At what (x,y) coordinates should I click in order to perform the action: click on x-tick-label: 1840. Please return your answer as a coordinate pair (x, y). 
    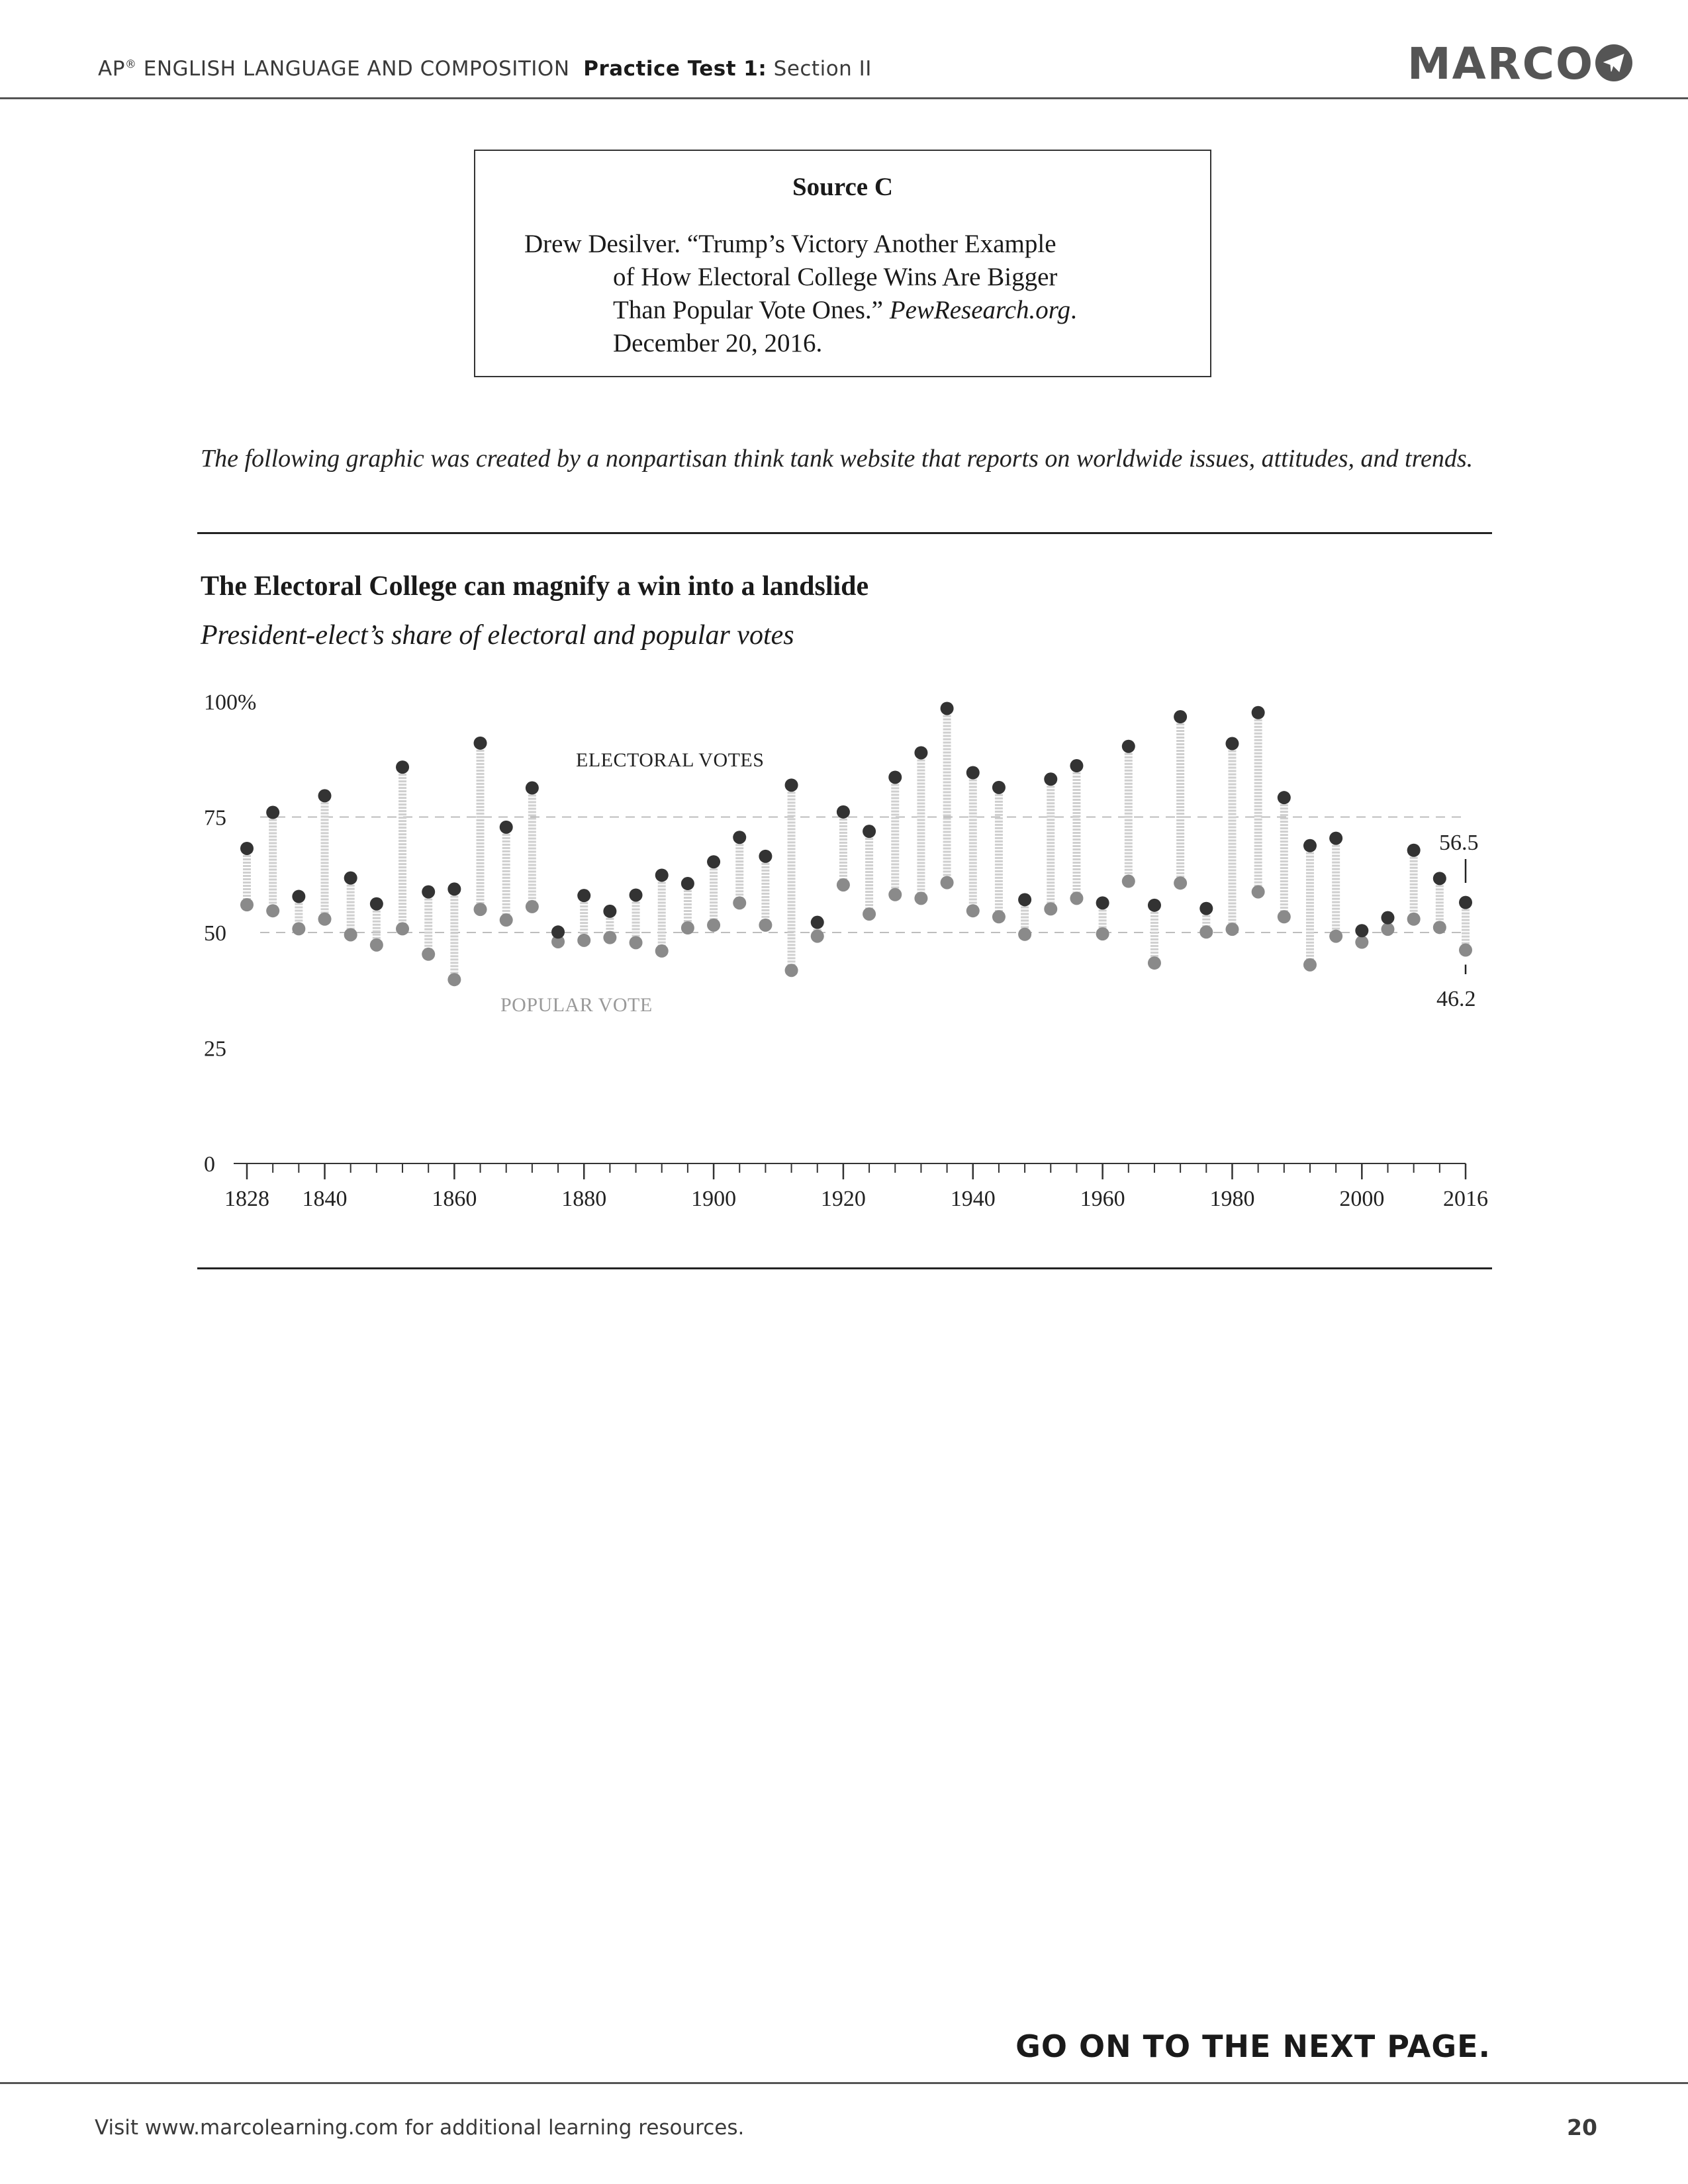
    Looking at the image, I should click on (325, 1199).